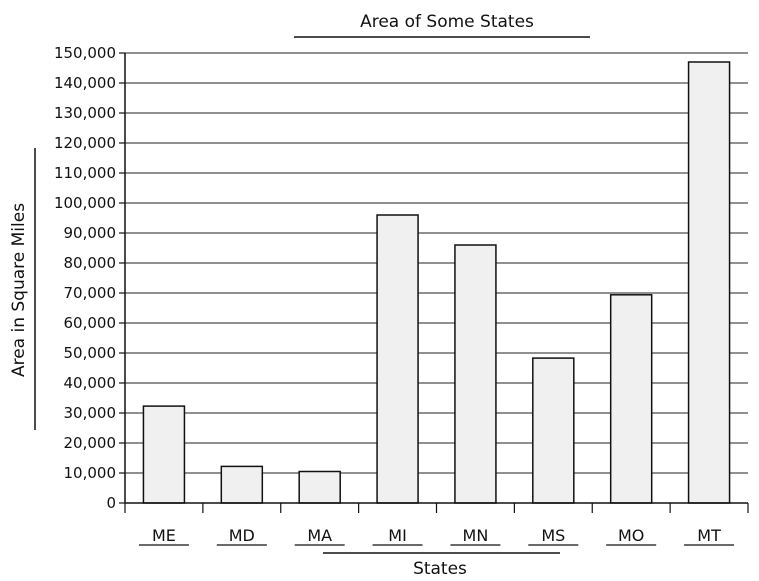  I want to click on bar-mi, so click(397, 359).